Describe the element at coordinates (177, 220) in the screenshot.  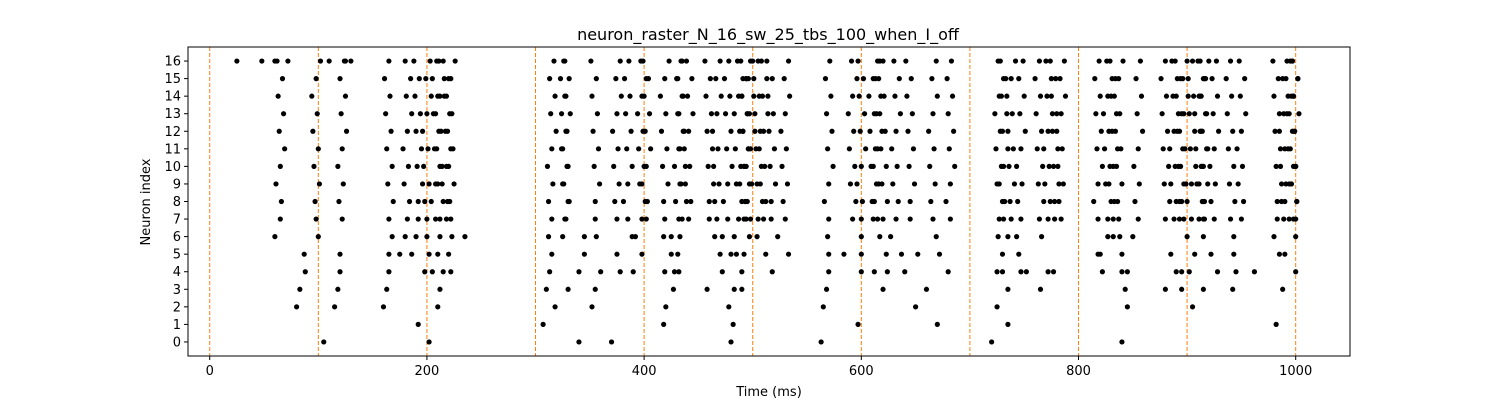
I see `y-tick-label: 7` at that location.